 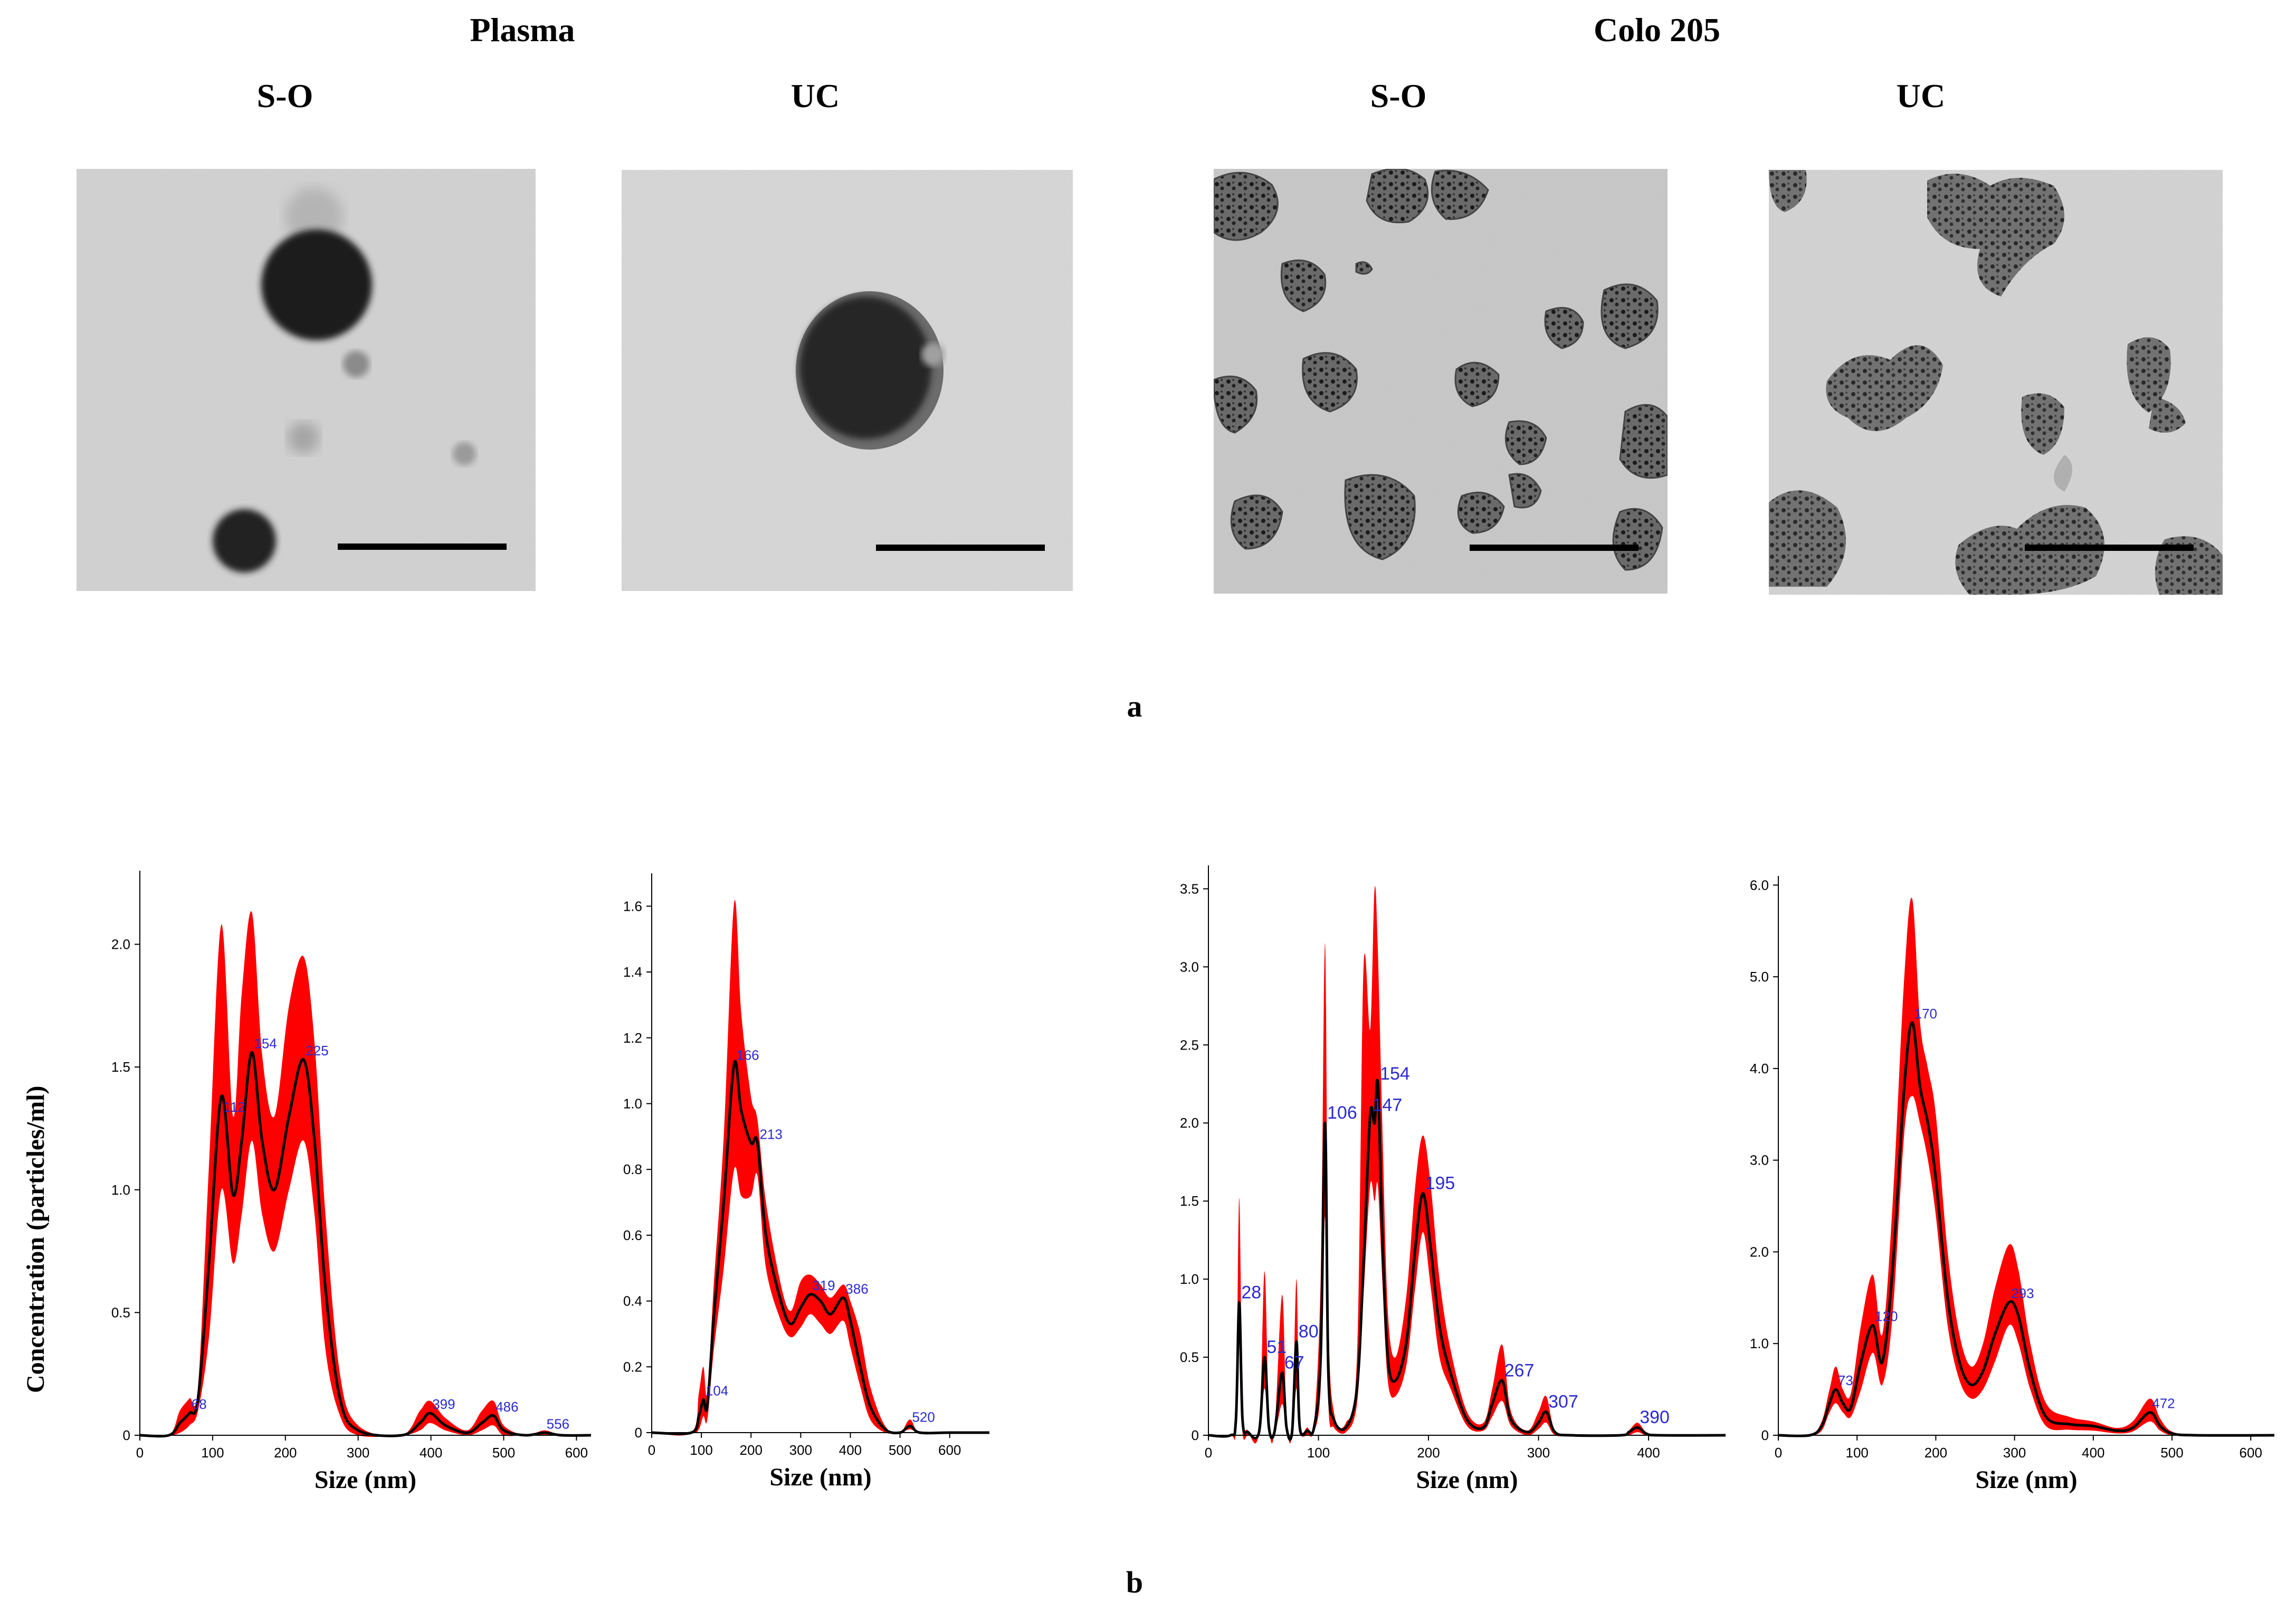 What do you see at coordinates (632, 1169) in the screenshot?
I see `y-tick-label: 0.8` at bounding box center [632, 1169].